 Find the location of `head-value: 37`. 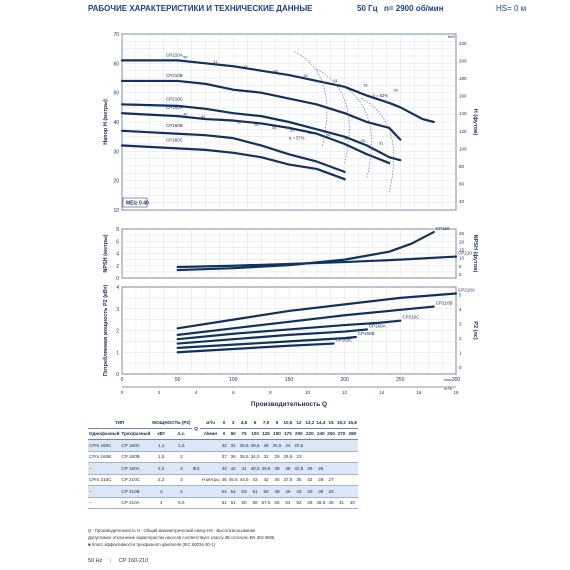

head-value: 37 is located at coordinates (224, 457).